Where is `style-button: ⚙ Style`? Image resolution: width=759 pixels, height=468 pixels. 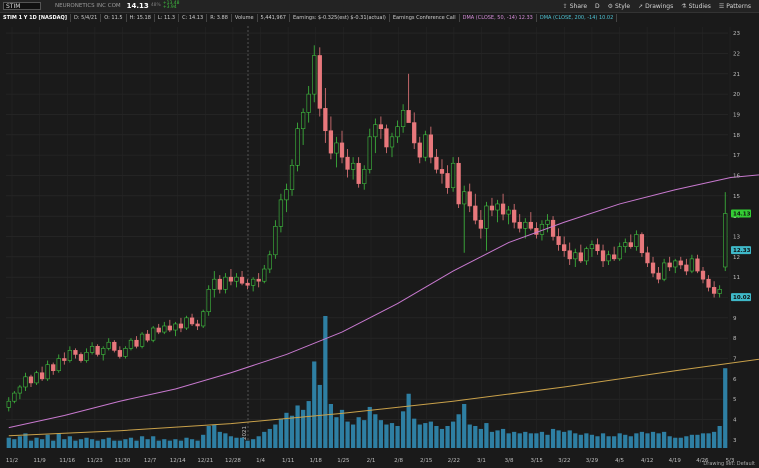
style-button: ⚙ Style is located at coordinates (619, 6).